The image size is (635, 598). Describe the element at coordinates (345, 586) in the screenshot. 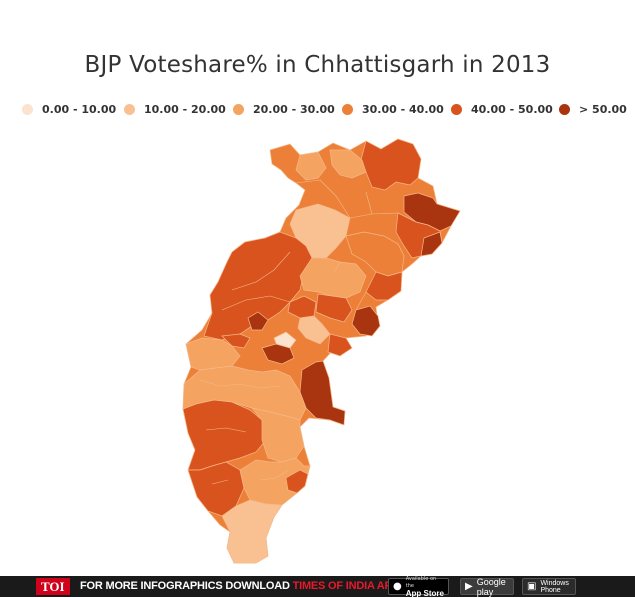

I see `promo-app-name: TIMES OF INDIA APP` at that location.